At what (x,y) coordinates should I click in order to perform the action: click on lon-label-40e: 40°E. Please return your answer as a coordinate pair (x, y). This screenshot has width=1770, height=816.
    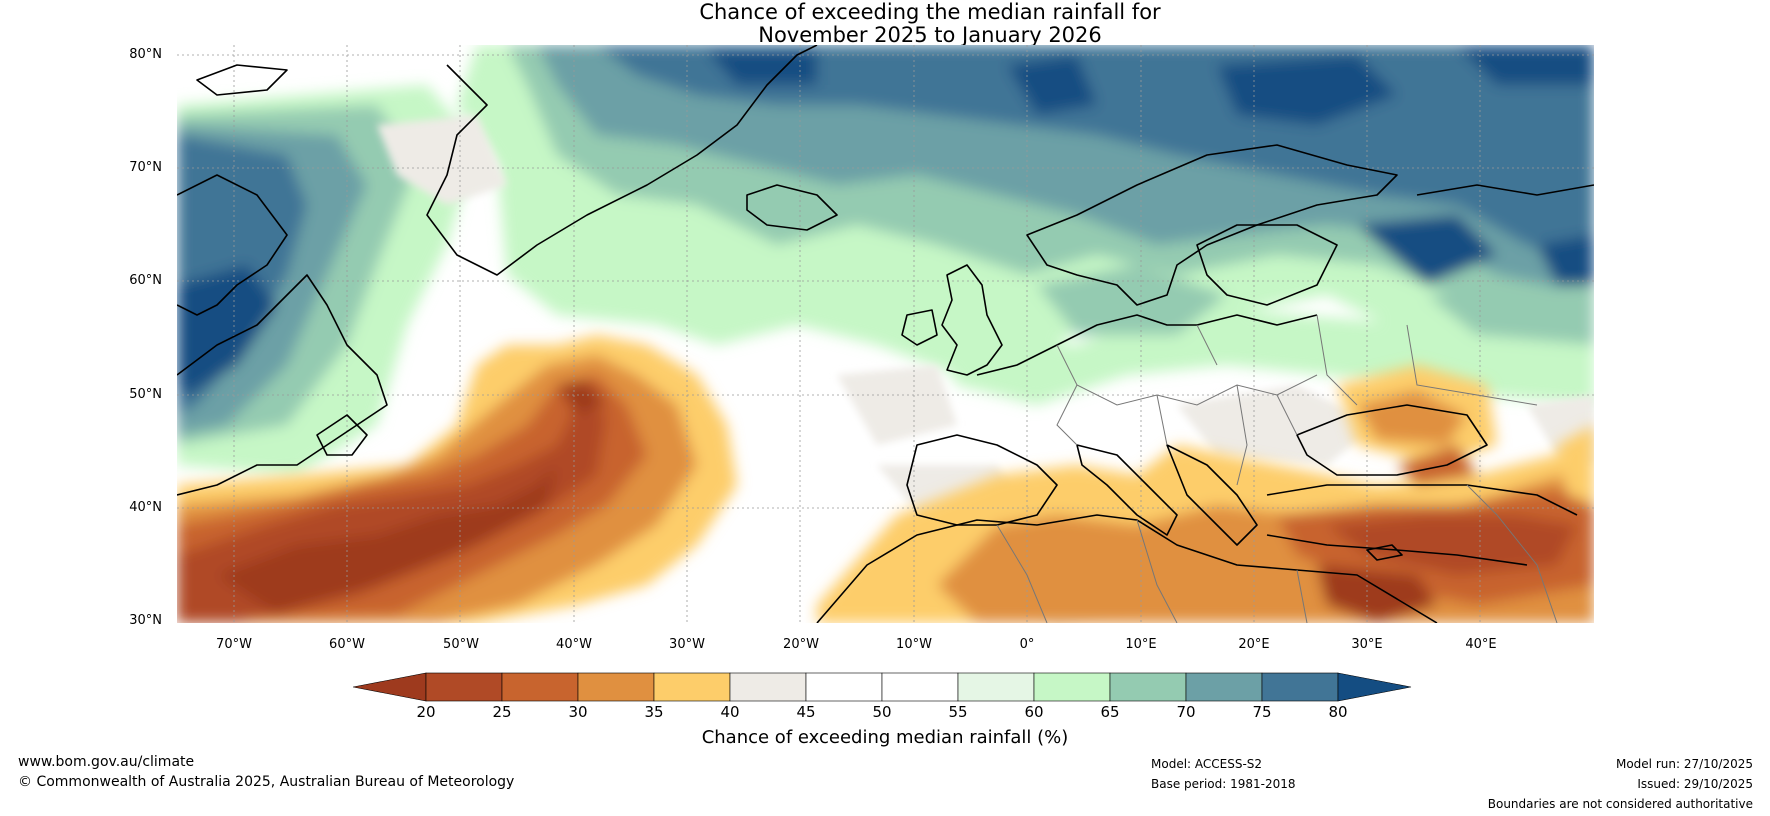
    Looking at the image, I should click on (1481, 644).